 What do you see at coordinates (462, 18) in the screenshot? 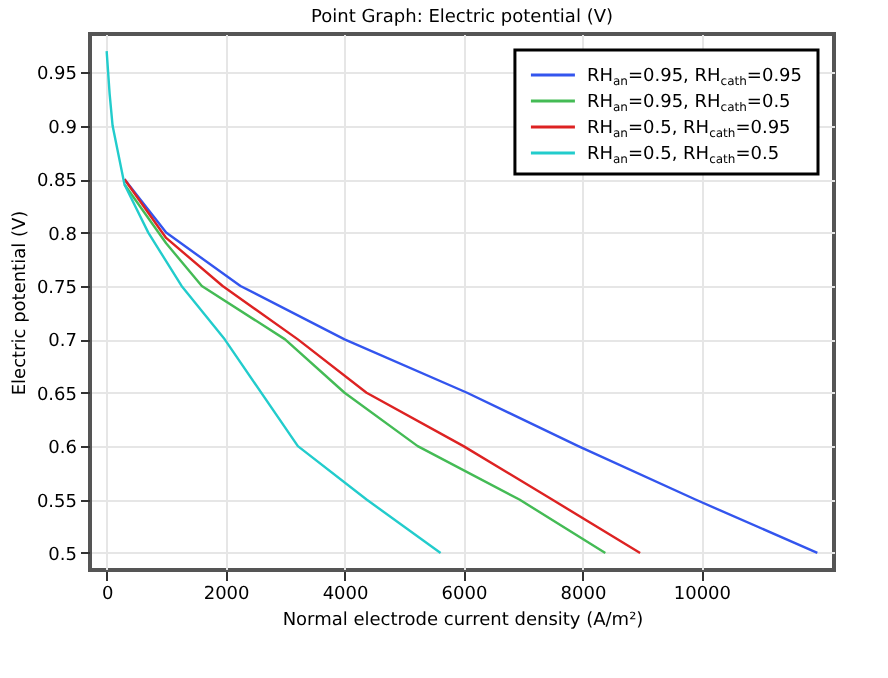
I see `chart-title: Point Graph: Electric potential (V)` at bounding box center [462, 18].